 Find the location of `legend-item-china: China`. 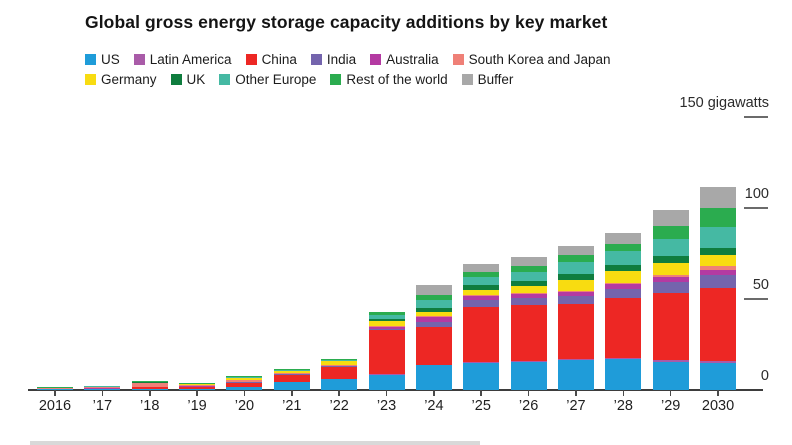

legend-item-china: China is located at coordinates (271, 59).